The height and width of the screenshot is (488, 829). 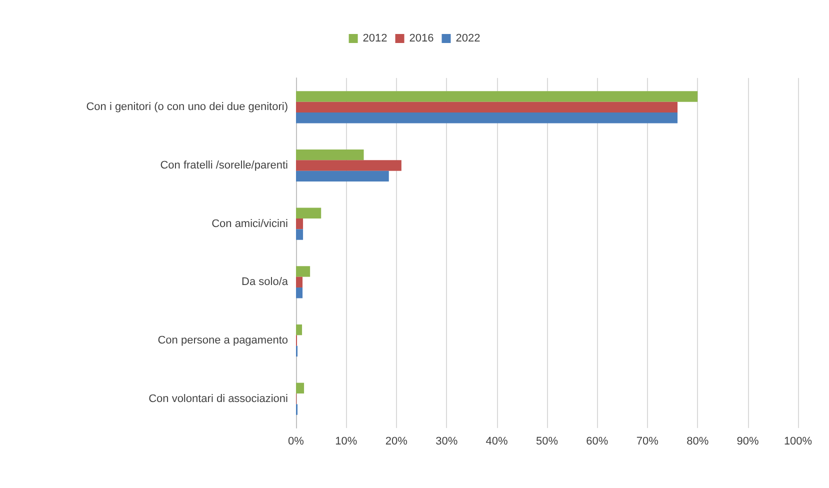 I want to click on y-tick-label: Con volontari di associazioni, so click(x=218, y=398).